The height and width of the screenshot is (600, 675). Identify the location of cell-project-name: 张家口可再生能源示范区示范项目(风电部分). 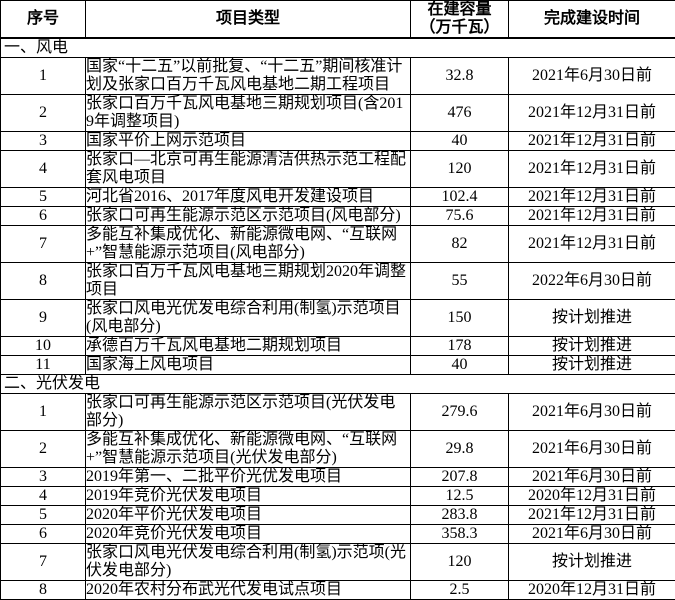
(248, 216).